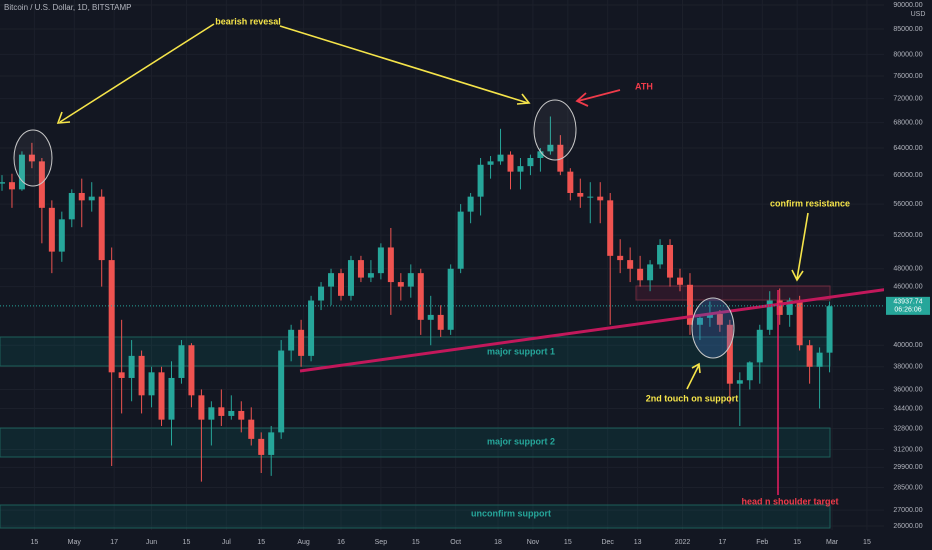  I want to click on x-tick-label: Dec, so click(607, 542).